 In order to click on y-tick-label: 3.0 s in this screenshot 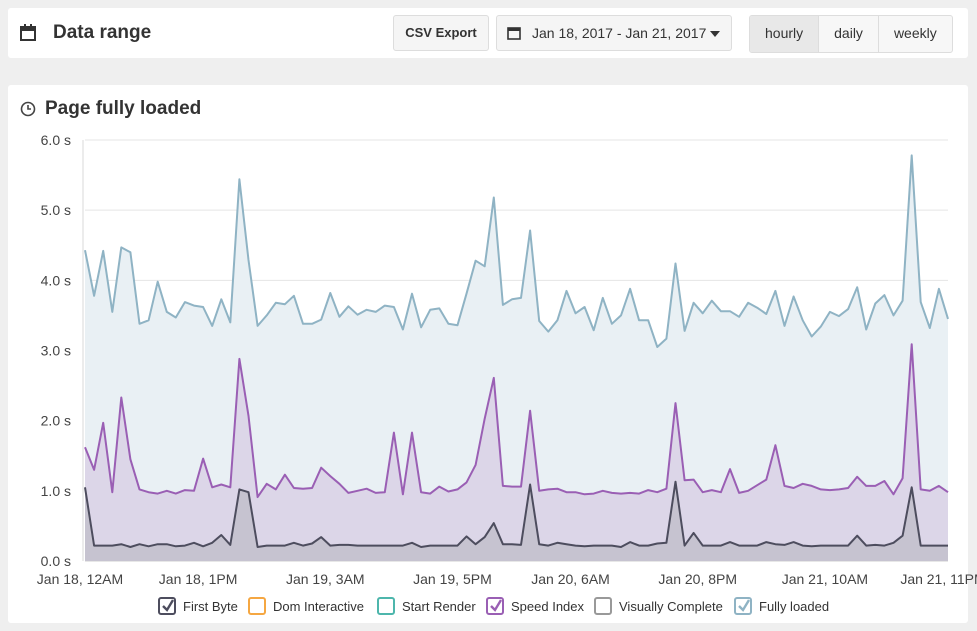, I will do `click(56, 351)`.